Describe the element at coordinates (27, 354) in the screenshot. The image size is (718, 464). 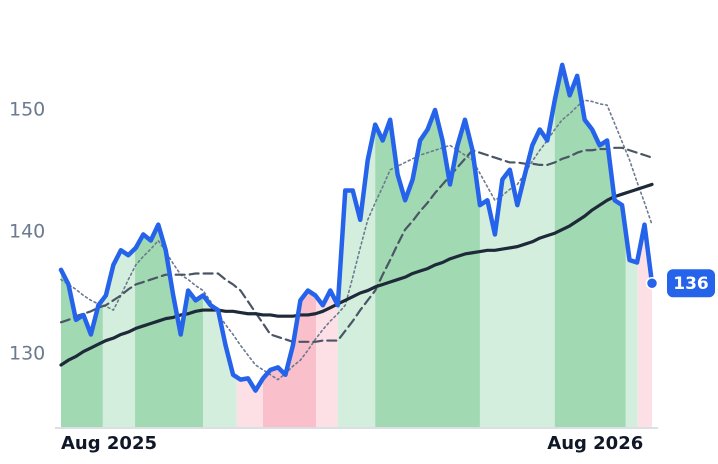
I see `y-tick-label: 130` at that location.